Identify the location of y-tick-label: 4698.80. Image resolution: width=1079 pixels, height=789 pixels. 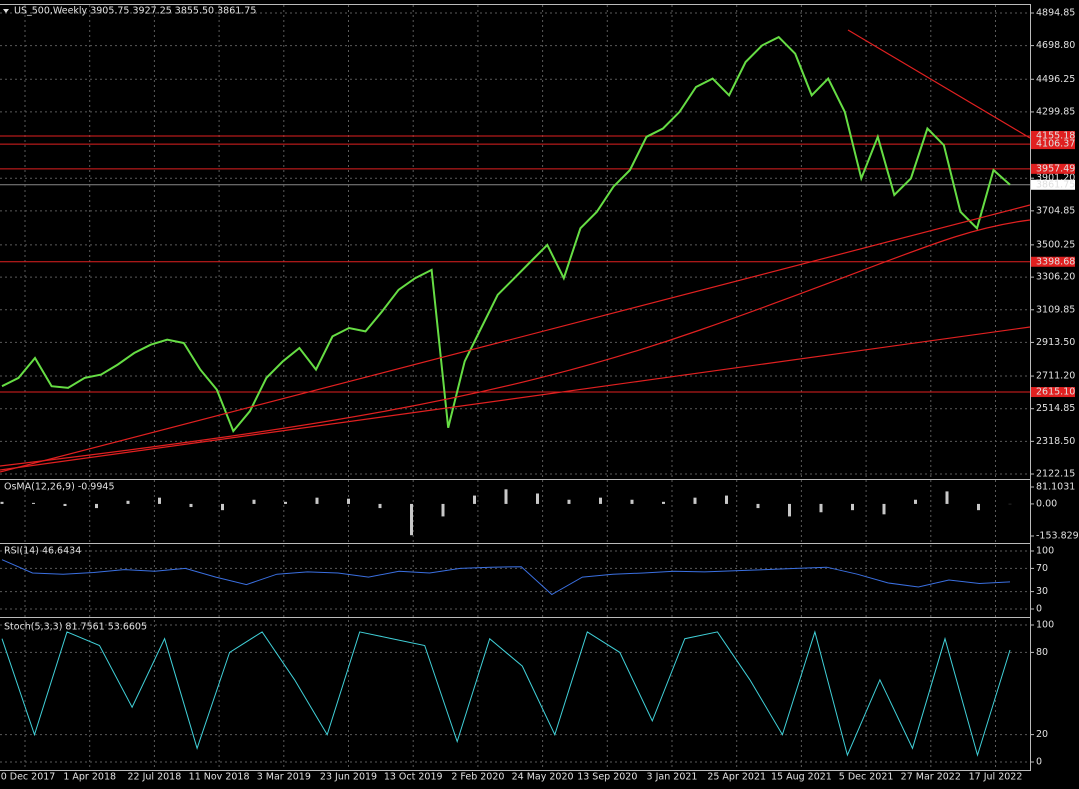
(1055, 45).